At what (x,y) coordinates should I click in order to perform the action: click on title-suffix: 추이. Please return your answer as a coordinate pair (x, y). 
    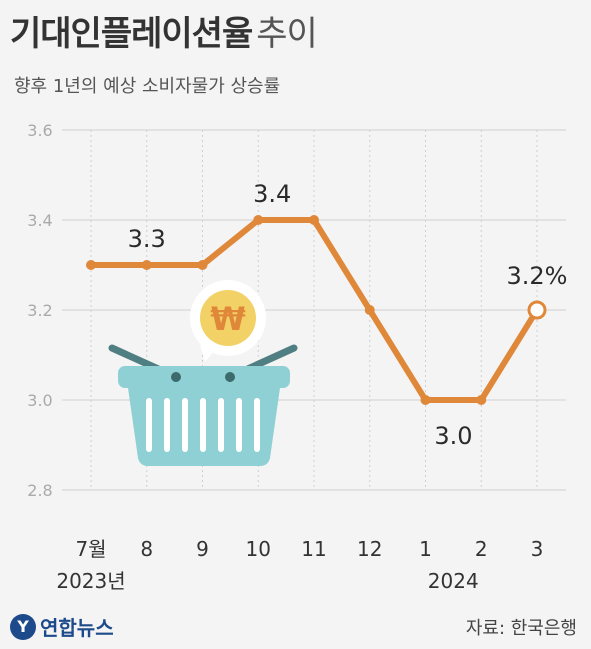
    Looking at the image, I should click on (287, 34).